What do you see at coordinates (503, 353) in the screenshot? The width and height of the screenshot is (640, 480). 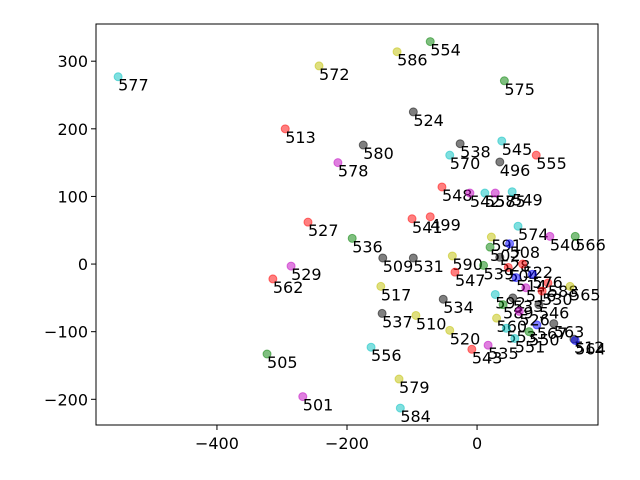 I see `point-label: 535` at bounding box center [503, 353].